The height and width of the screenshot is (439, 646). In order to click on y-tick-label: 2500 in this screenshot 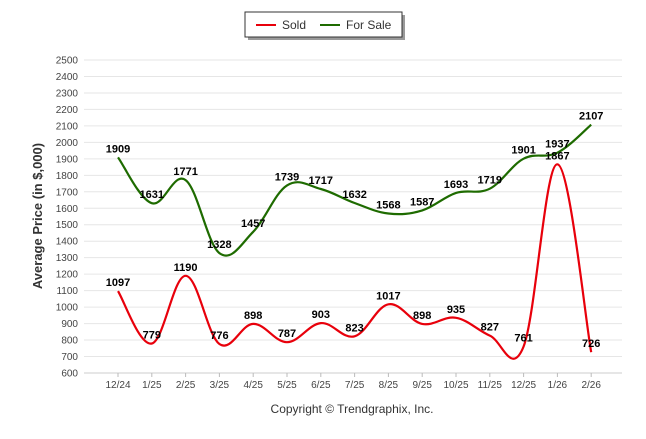, I will do `click(67, 61)`.